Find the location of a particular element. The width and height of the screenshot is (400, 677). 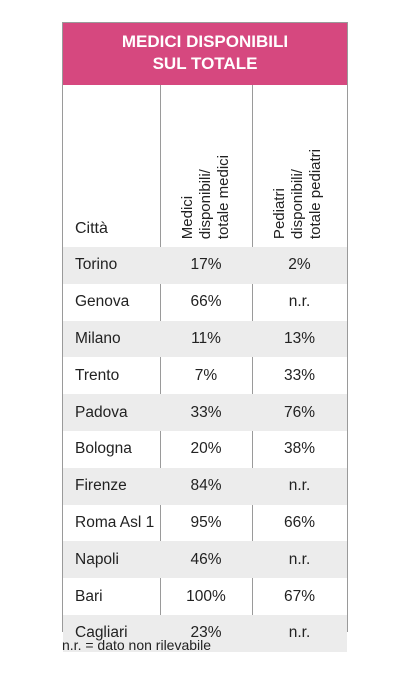

table-row: Bologna 20% 38% is located at coordinates (205, 449).